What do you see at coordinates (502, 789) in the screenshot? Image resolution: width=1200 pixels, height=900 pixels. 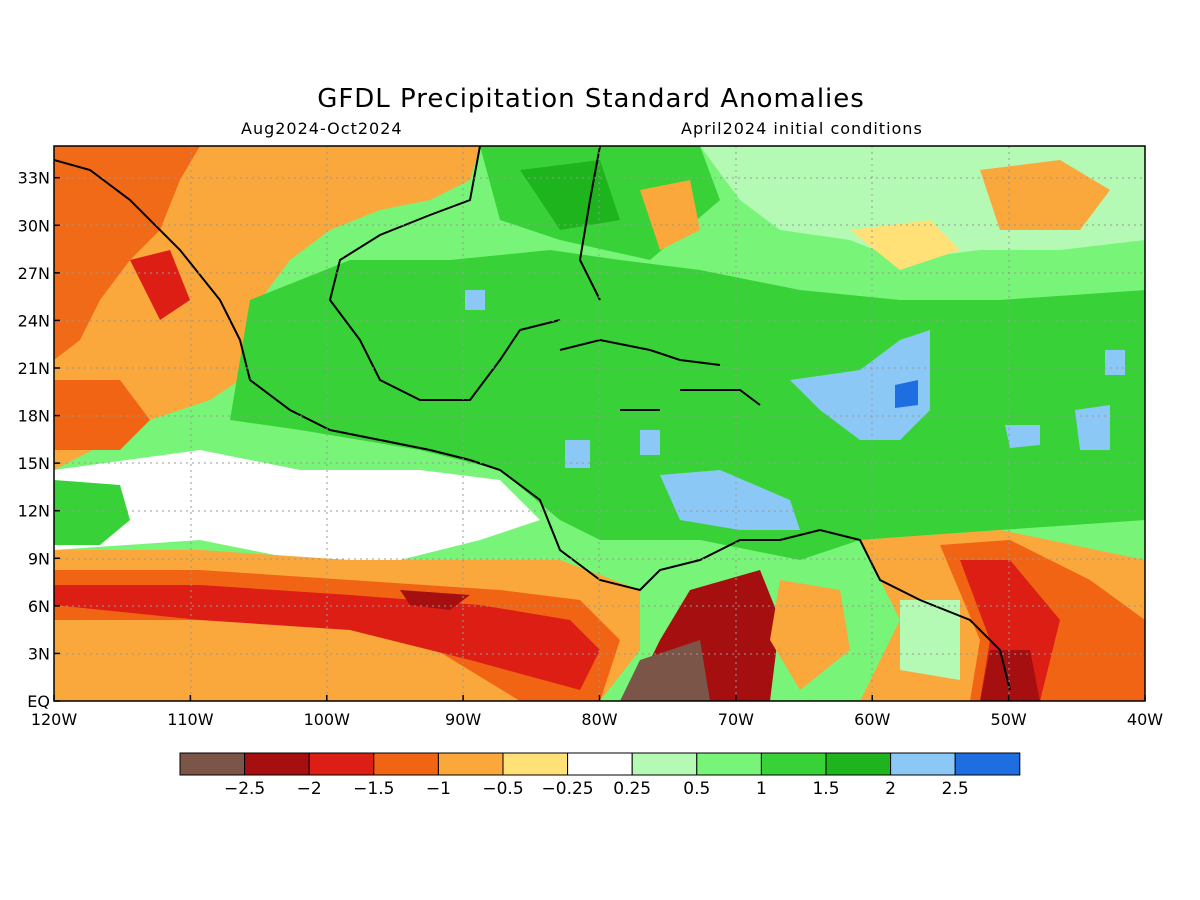 I see `colorbar-label: −0.5` at bounding box center [502, 789].